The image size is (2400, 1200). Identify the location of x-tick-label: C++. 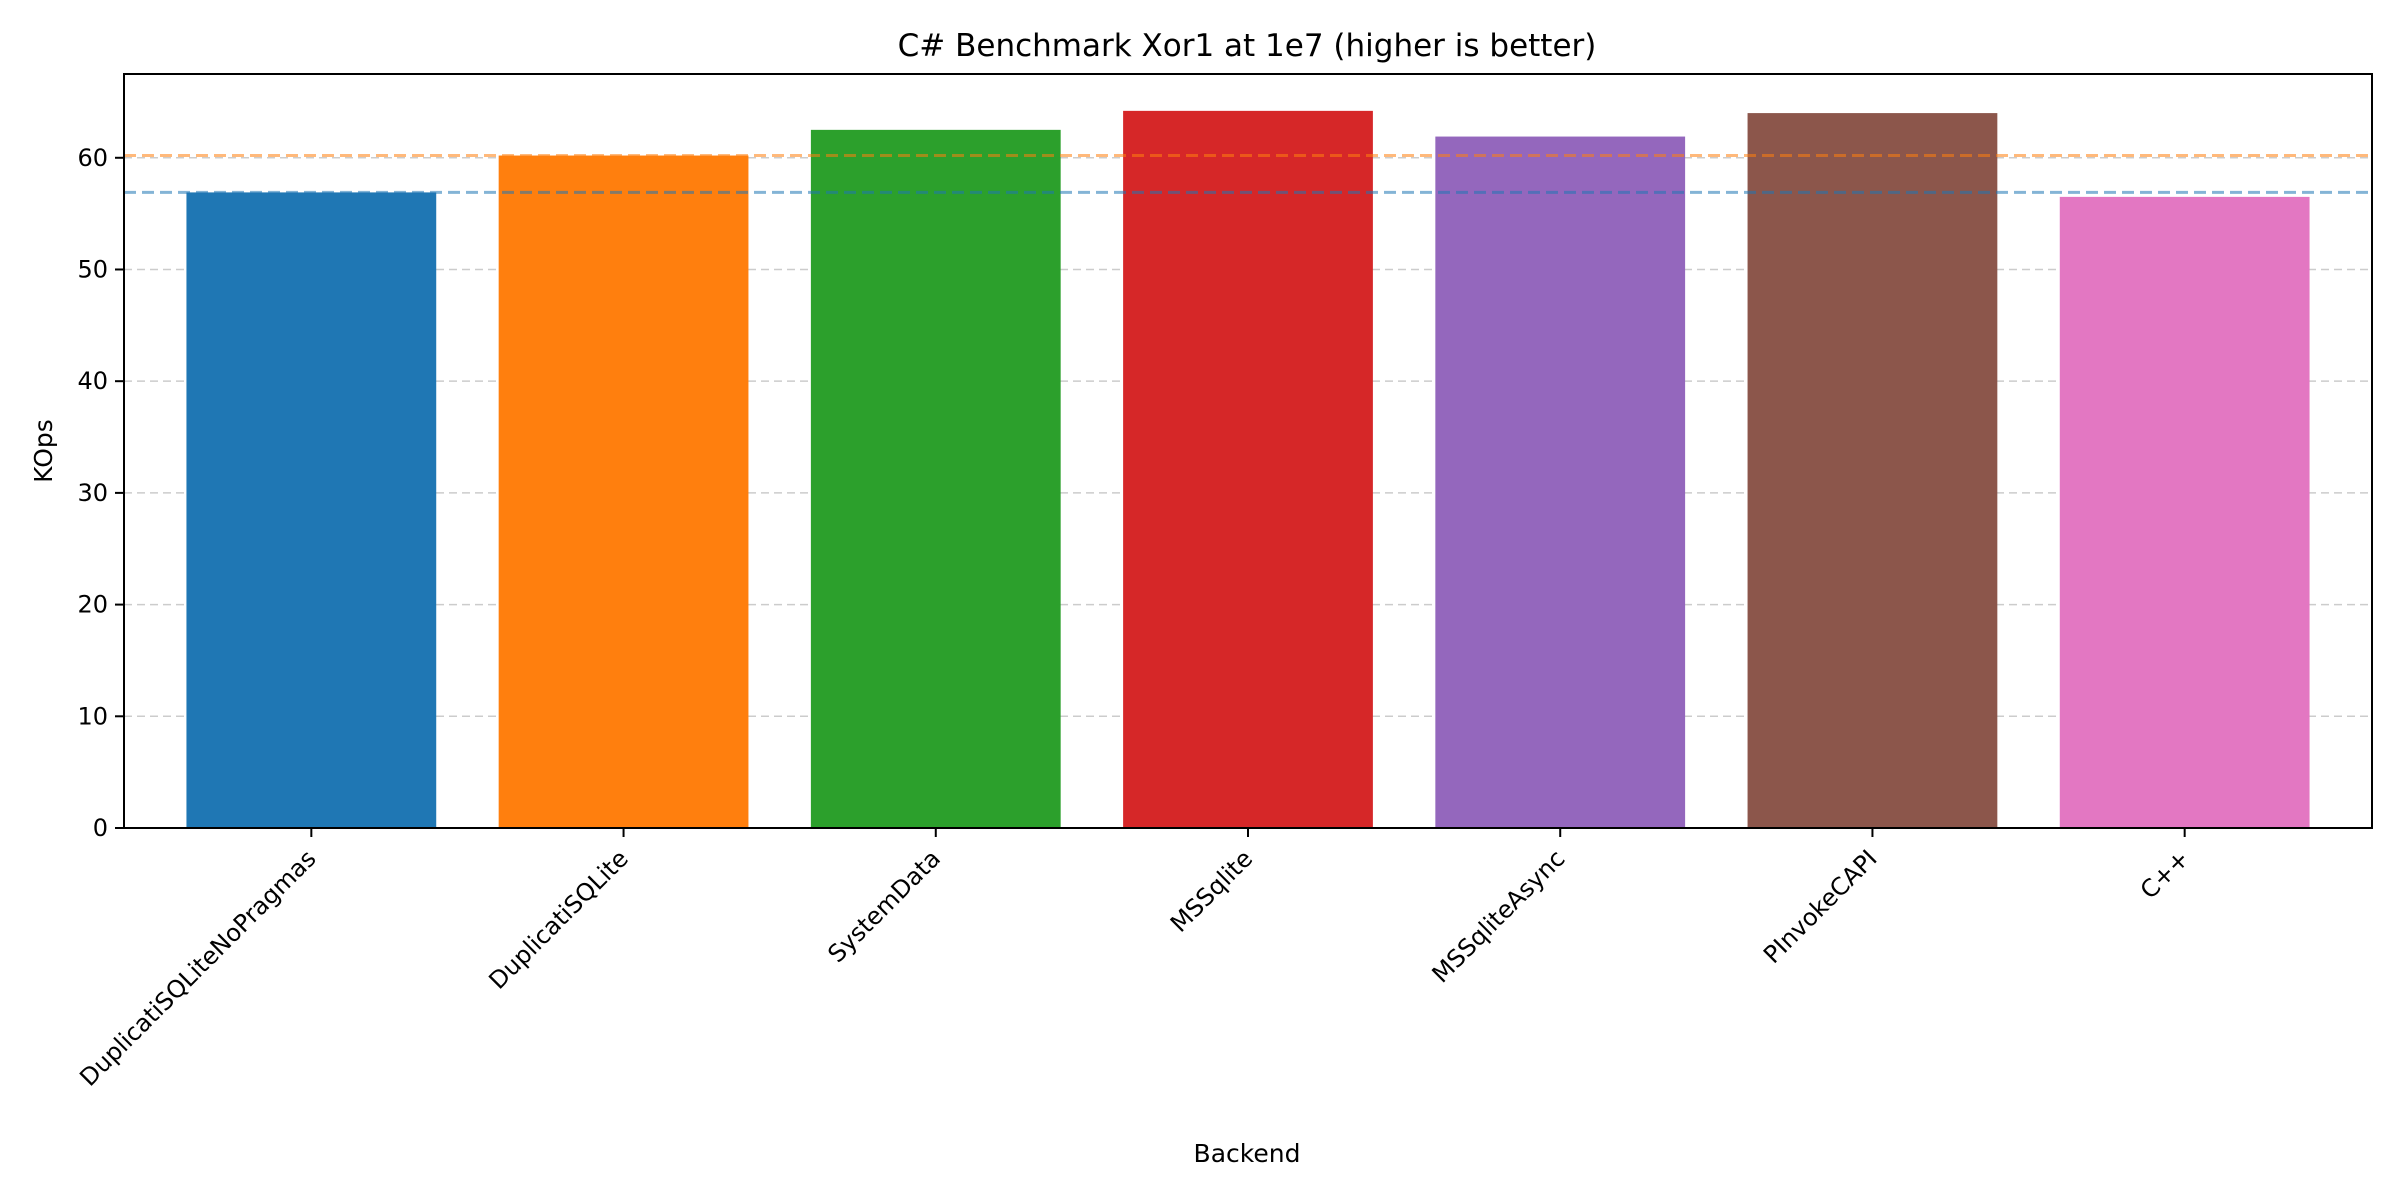
(2165, 874).